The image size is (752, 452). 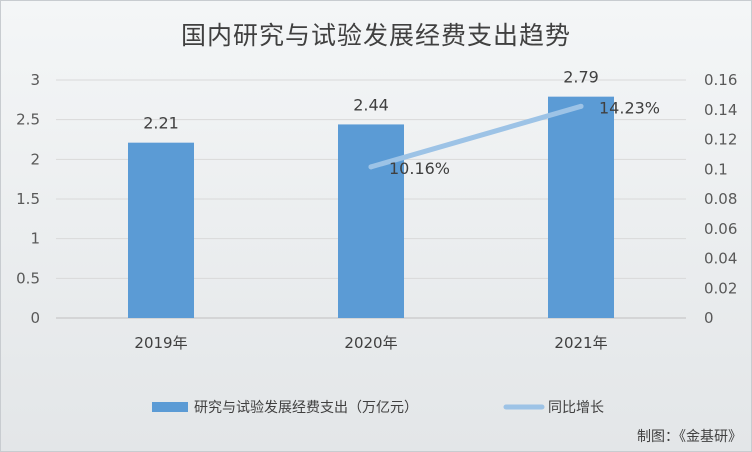 What do you see at coordinates (35, 80) in the screenshot?
I see `left-axis-tick-label: 3` at bounding box center [35, 80].